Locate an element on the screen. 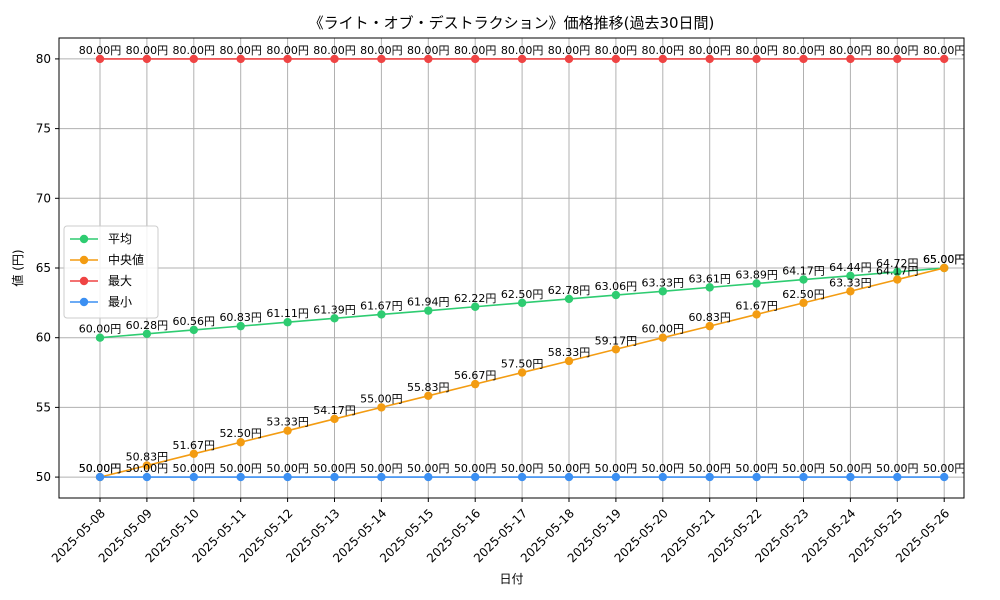 Image resolution: width=1000 pixels, height=600 pixels. y-tick-label: 65 is located at coordinates (43, 268).